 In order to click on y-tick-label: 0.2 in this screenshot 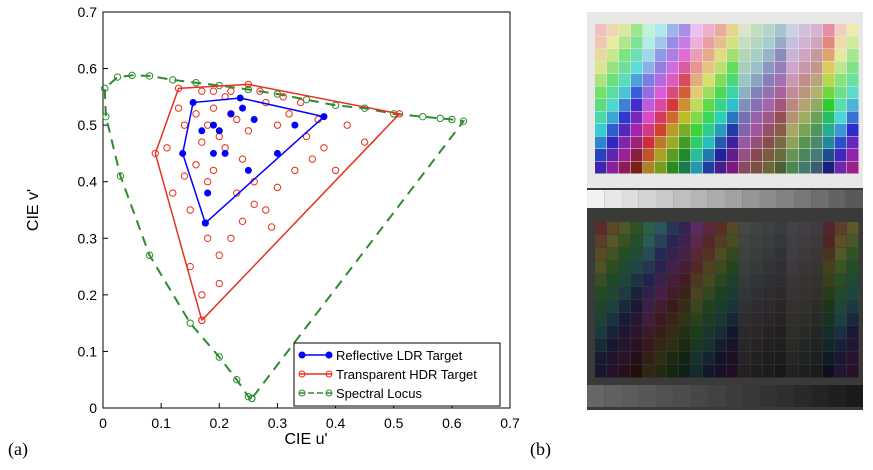, I will do `click(88, 295)`.